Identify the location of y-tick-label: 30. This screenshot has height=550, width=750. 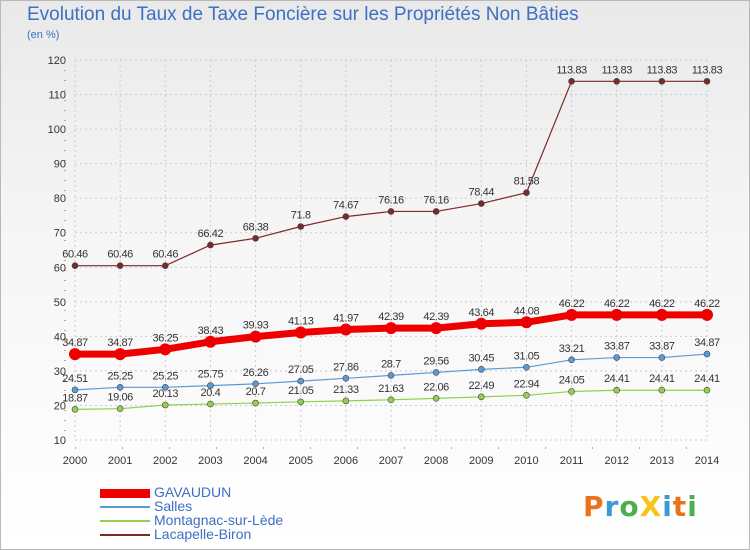
(60, 372).